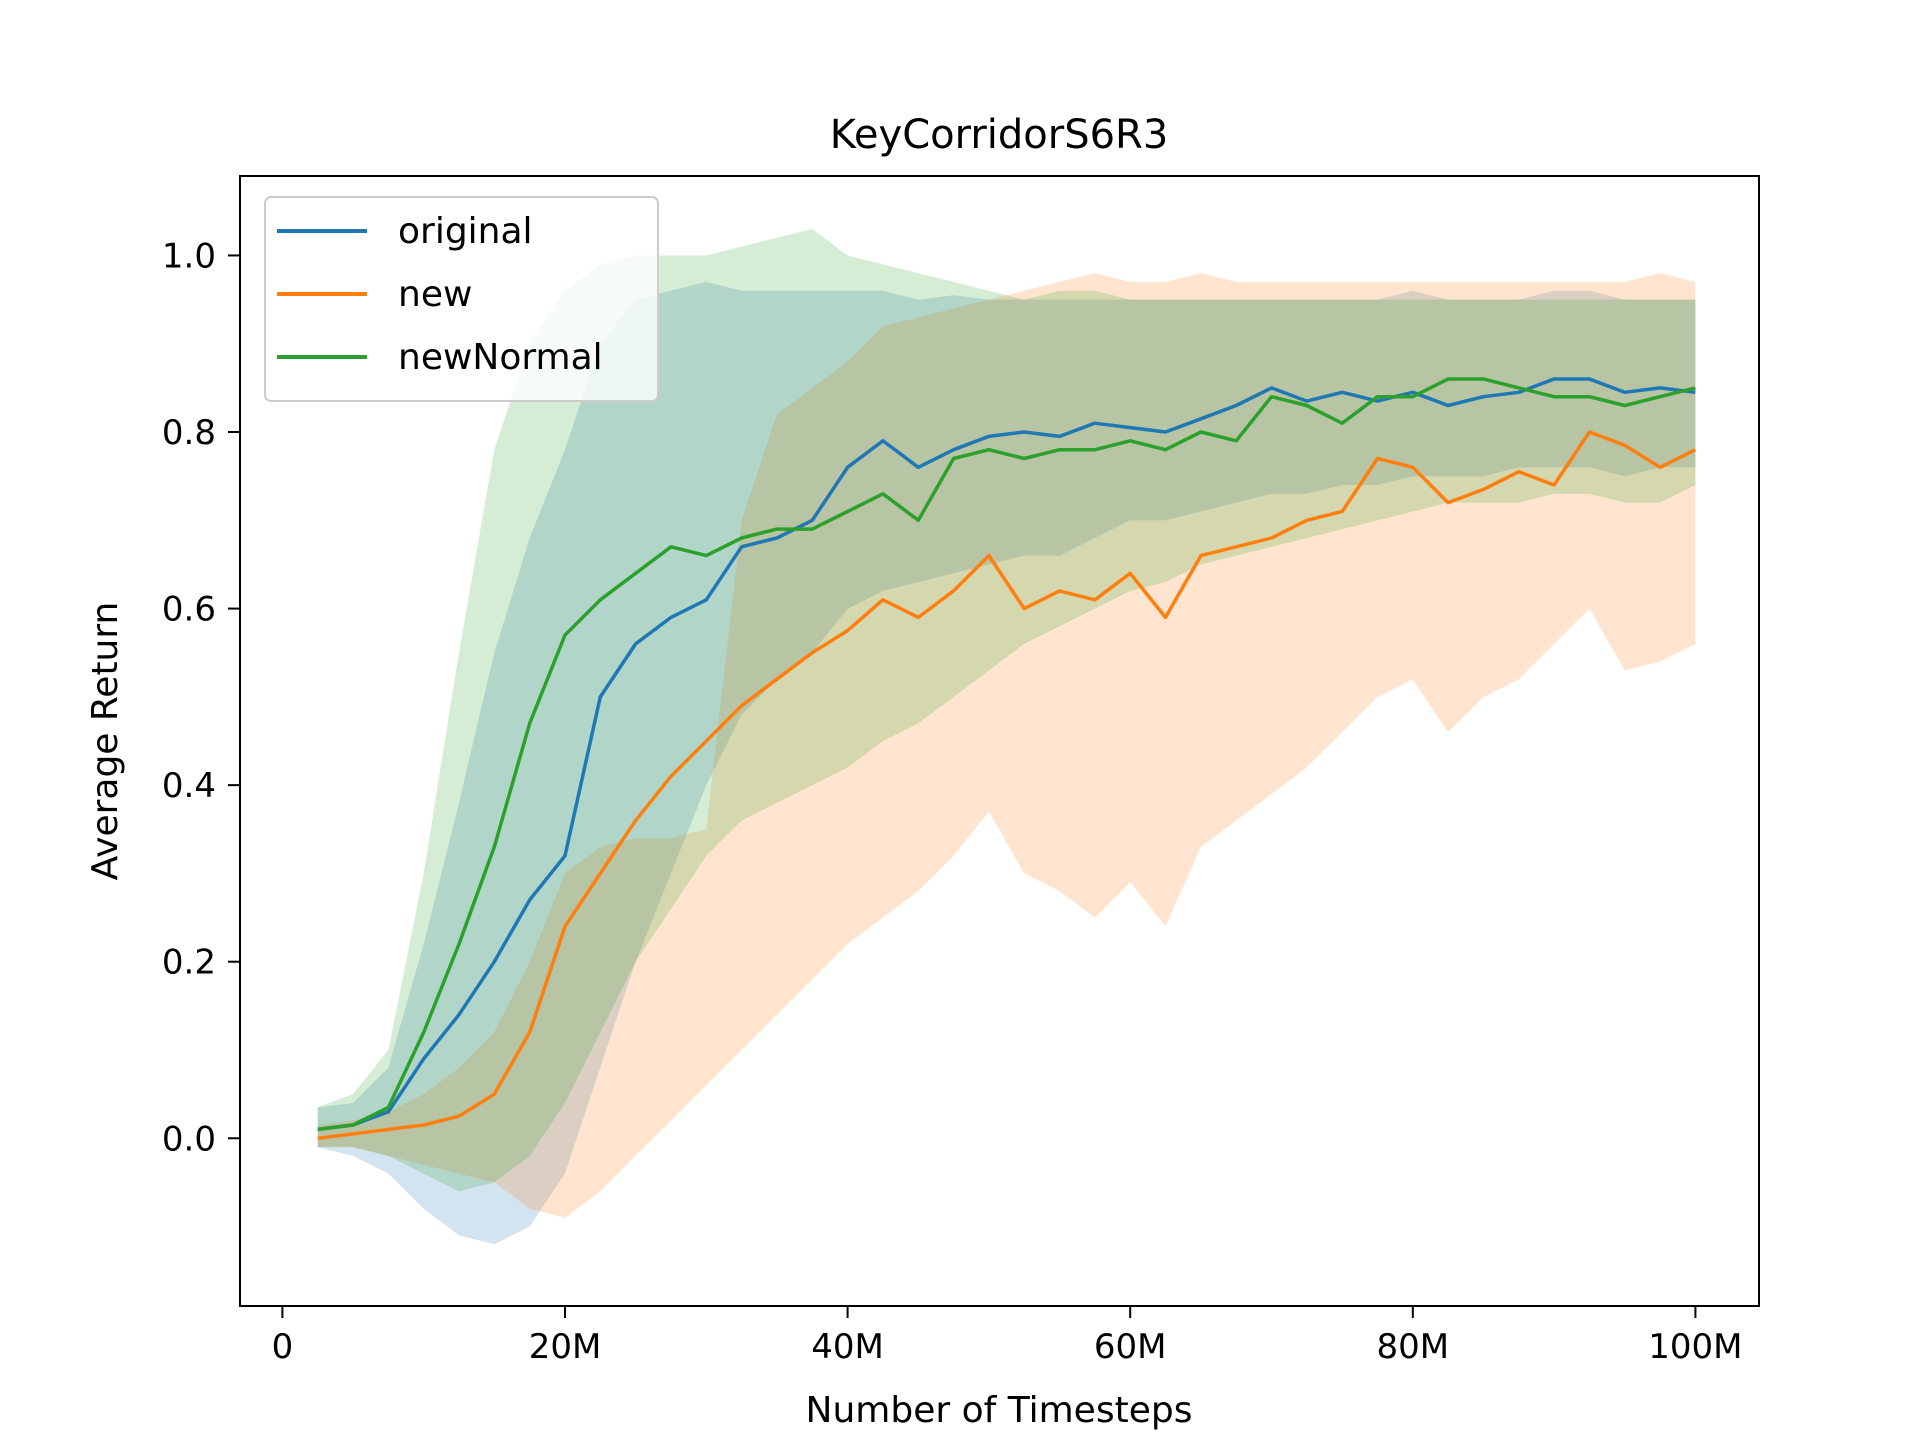 The image size is (1920, 1444). I want to click on y-tick-label: 0.0, so click(189, 1139).